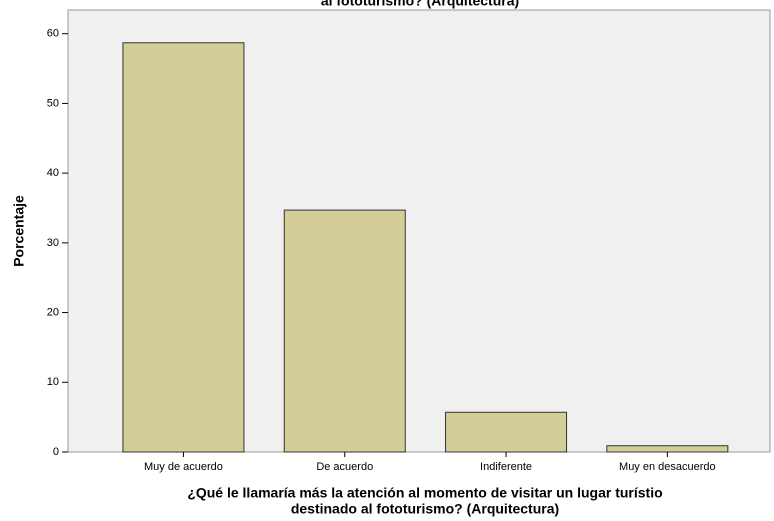  What do you see at coordinates (53, 103) in the screenshot?
I see `y-tick-label: 50` at bounding box center [53, 103].